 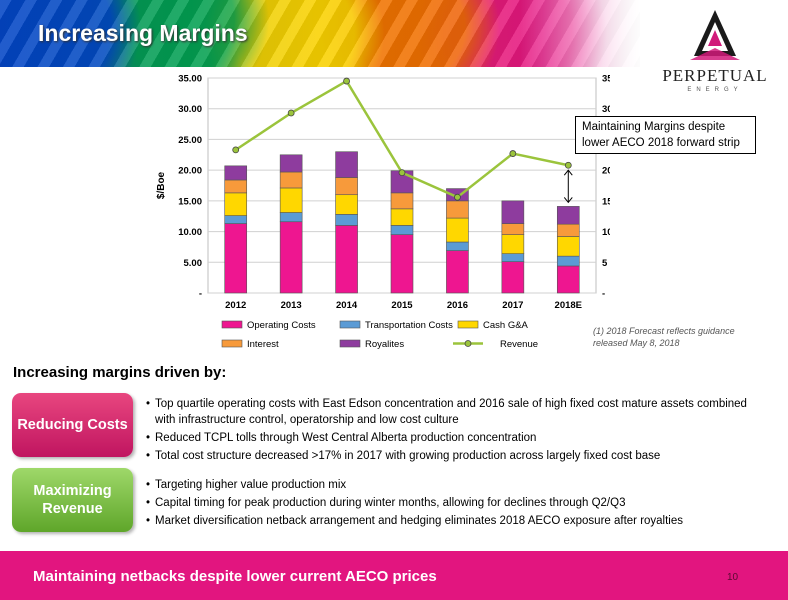 I want to click on y-axis-label-left: $/Boe, so click(x=161, y=185).